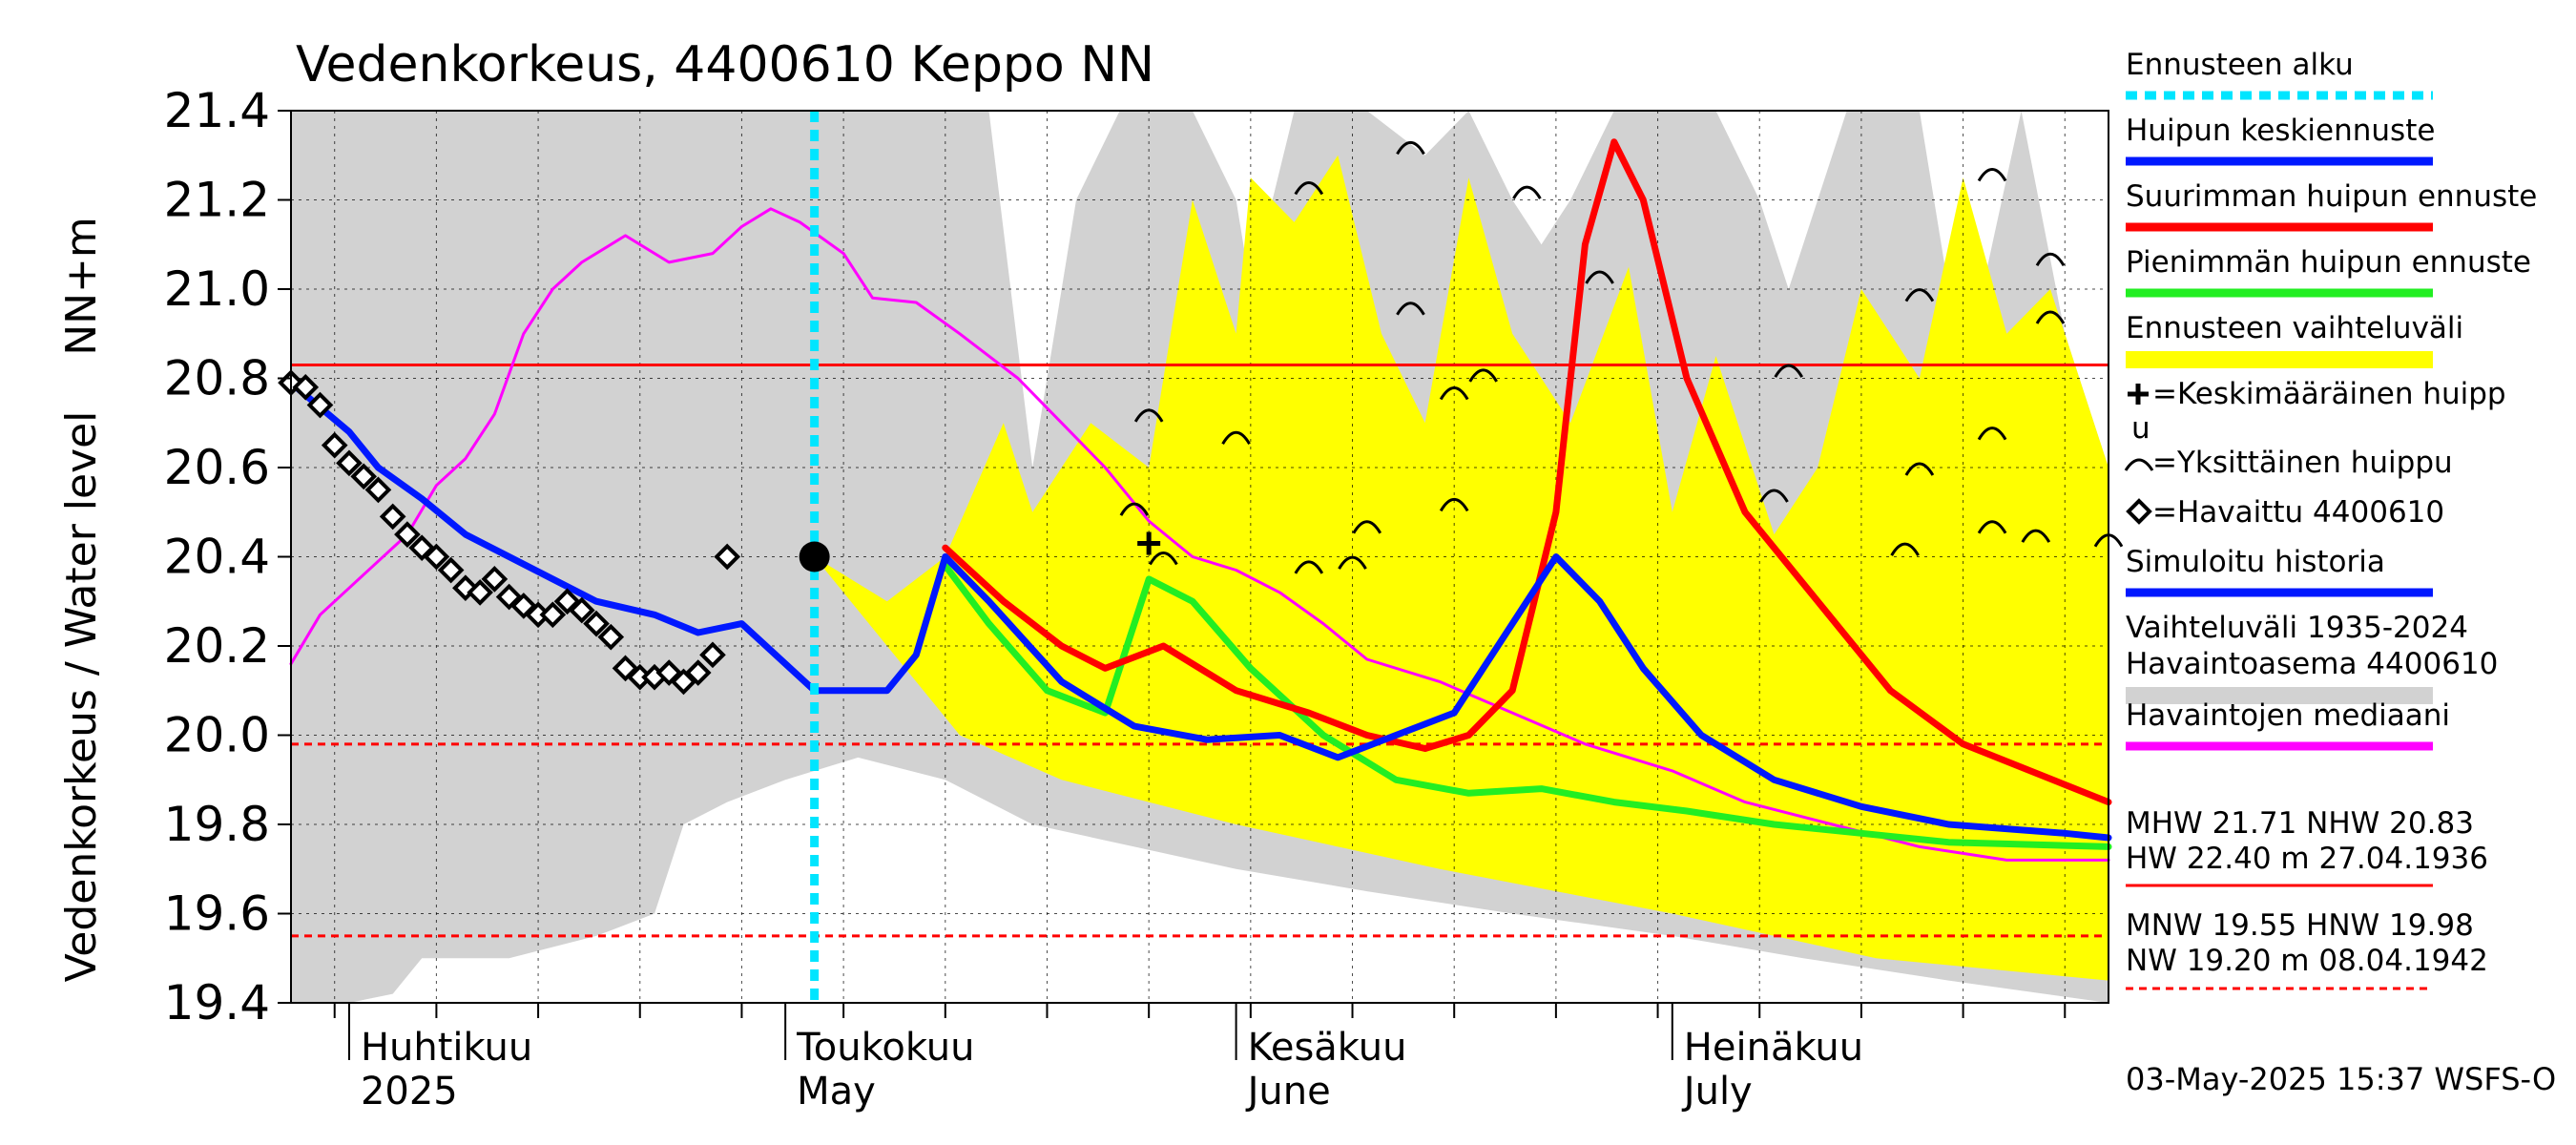 This screenshot has width=2576, height=1145. What do you see at coordinates (2312, 664) in the screenshot?
I see `legend-item-9-label-2: Havaintoasema 4400610` at bounding box center [2312, 664].